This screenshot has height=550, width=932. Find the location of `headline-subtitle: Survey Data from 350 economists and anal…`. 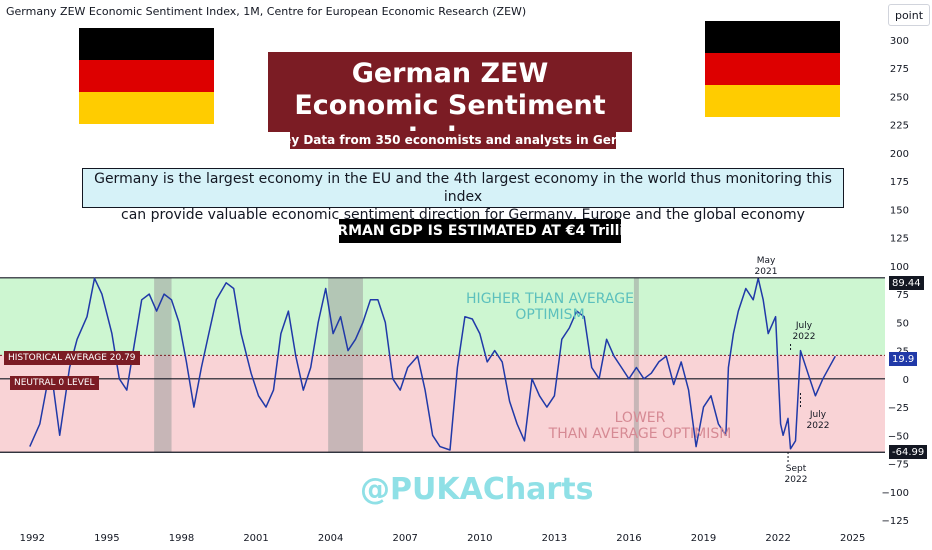

headline-subtitle: Survey Data from 350 economists and anal… is located at coordinates (453, 140).